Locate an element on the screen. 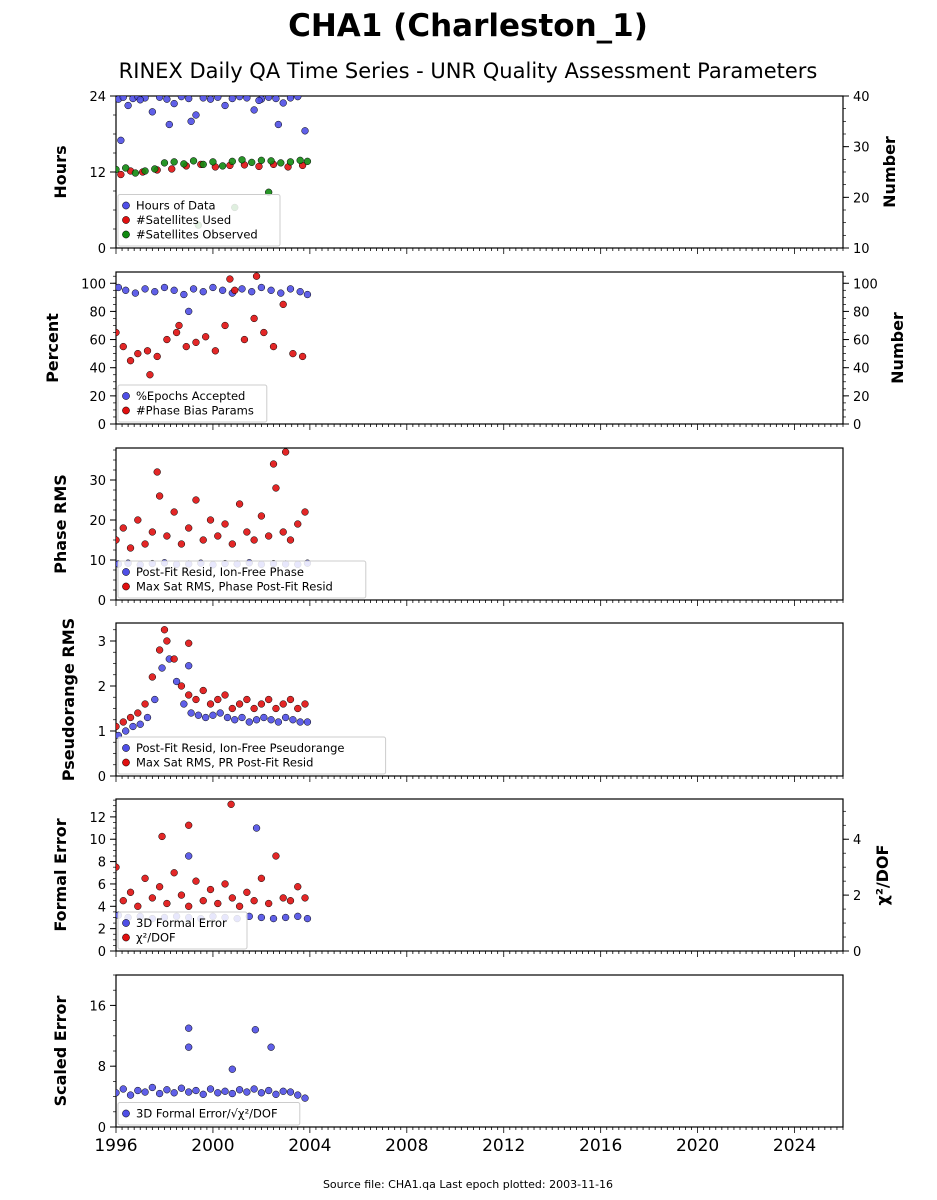 The height and width of the screenshot is (1200, 937). y-tick-label: 2 is located at coordinates (102, 930).